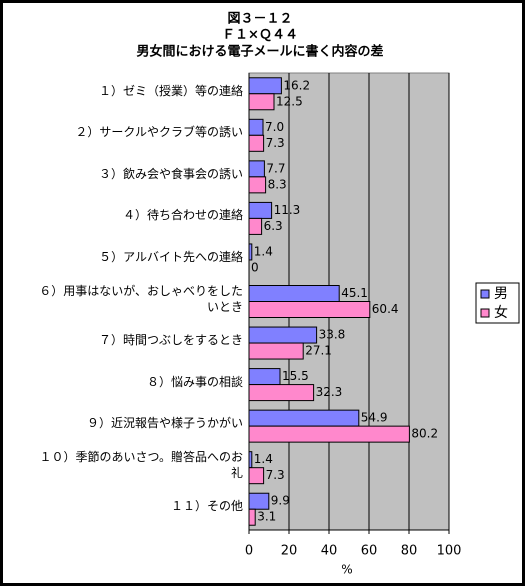 This screenshot has height=586, width=525. Describe the element at coordinates (182, 215) in the screenshot. I see `y-tick-label: ４）待ち合わせの連絡` at that location.